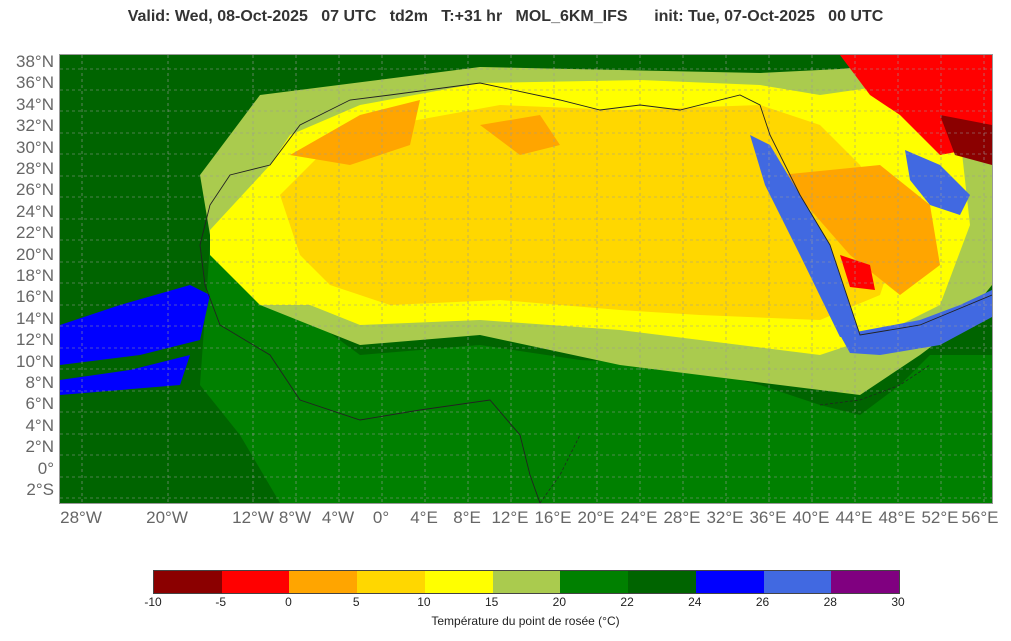 This screenshot has height=641, width=1011. Describe the element at coordinates (35, 83) in the screenshot. I see `lat-label: 36°N` at that location.